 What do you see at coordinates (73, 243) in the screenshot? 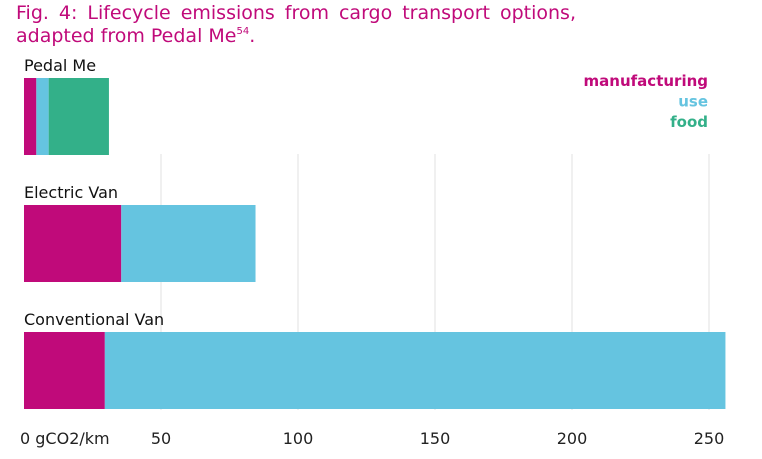
I see `bar-electric-van-manufacturing` at bounding box center [73, 243].